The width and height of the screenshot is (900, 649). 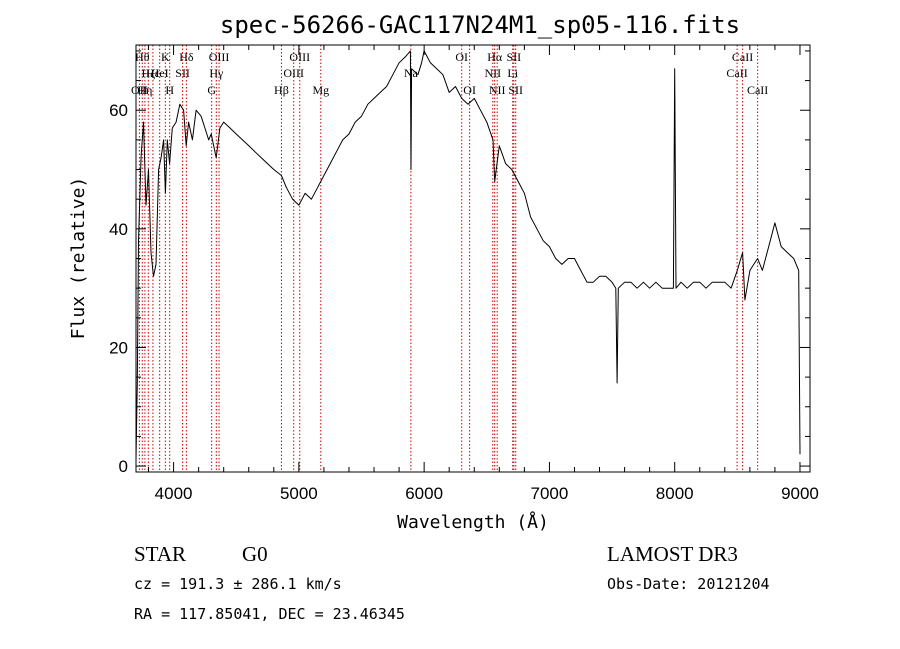 What do you see at coordinates (78, 258) in the screenshot?
I see `y-axis-label: Flux (relative)` at bounding box center [78, 258].